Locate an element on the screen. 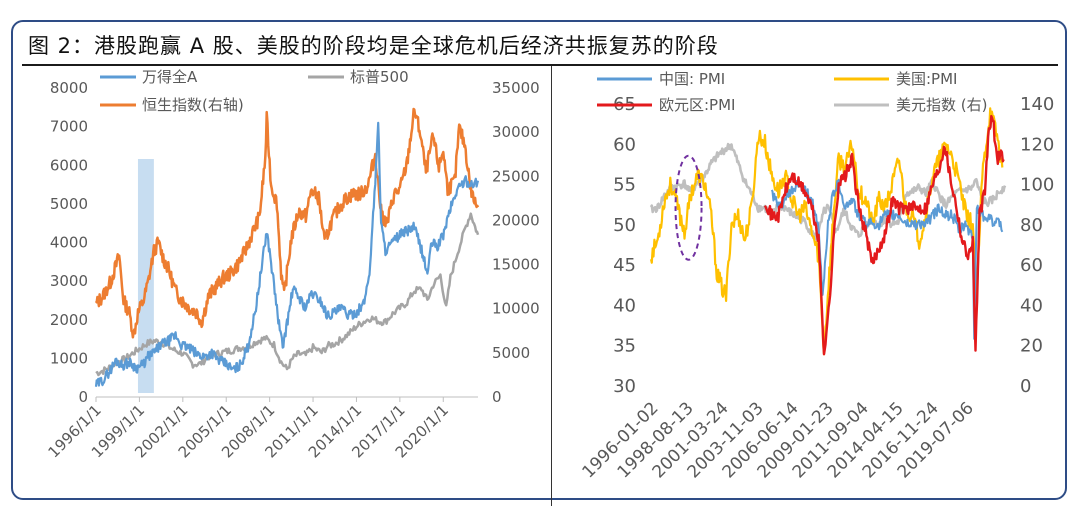 This screenshot has height=521, width=1080. y-right-tick: 25000 is located at coordinates (516, 176).